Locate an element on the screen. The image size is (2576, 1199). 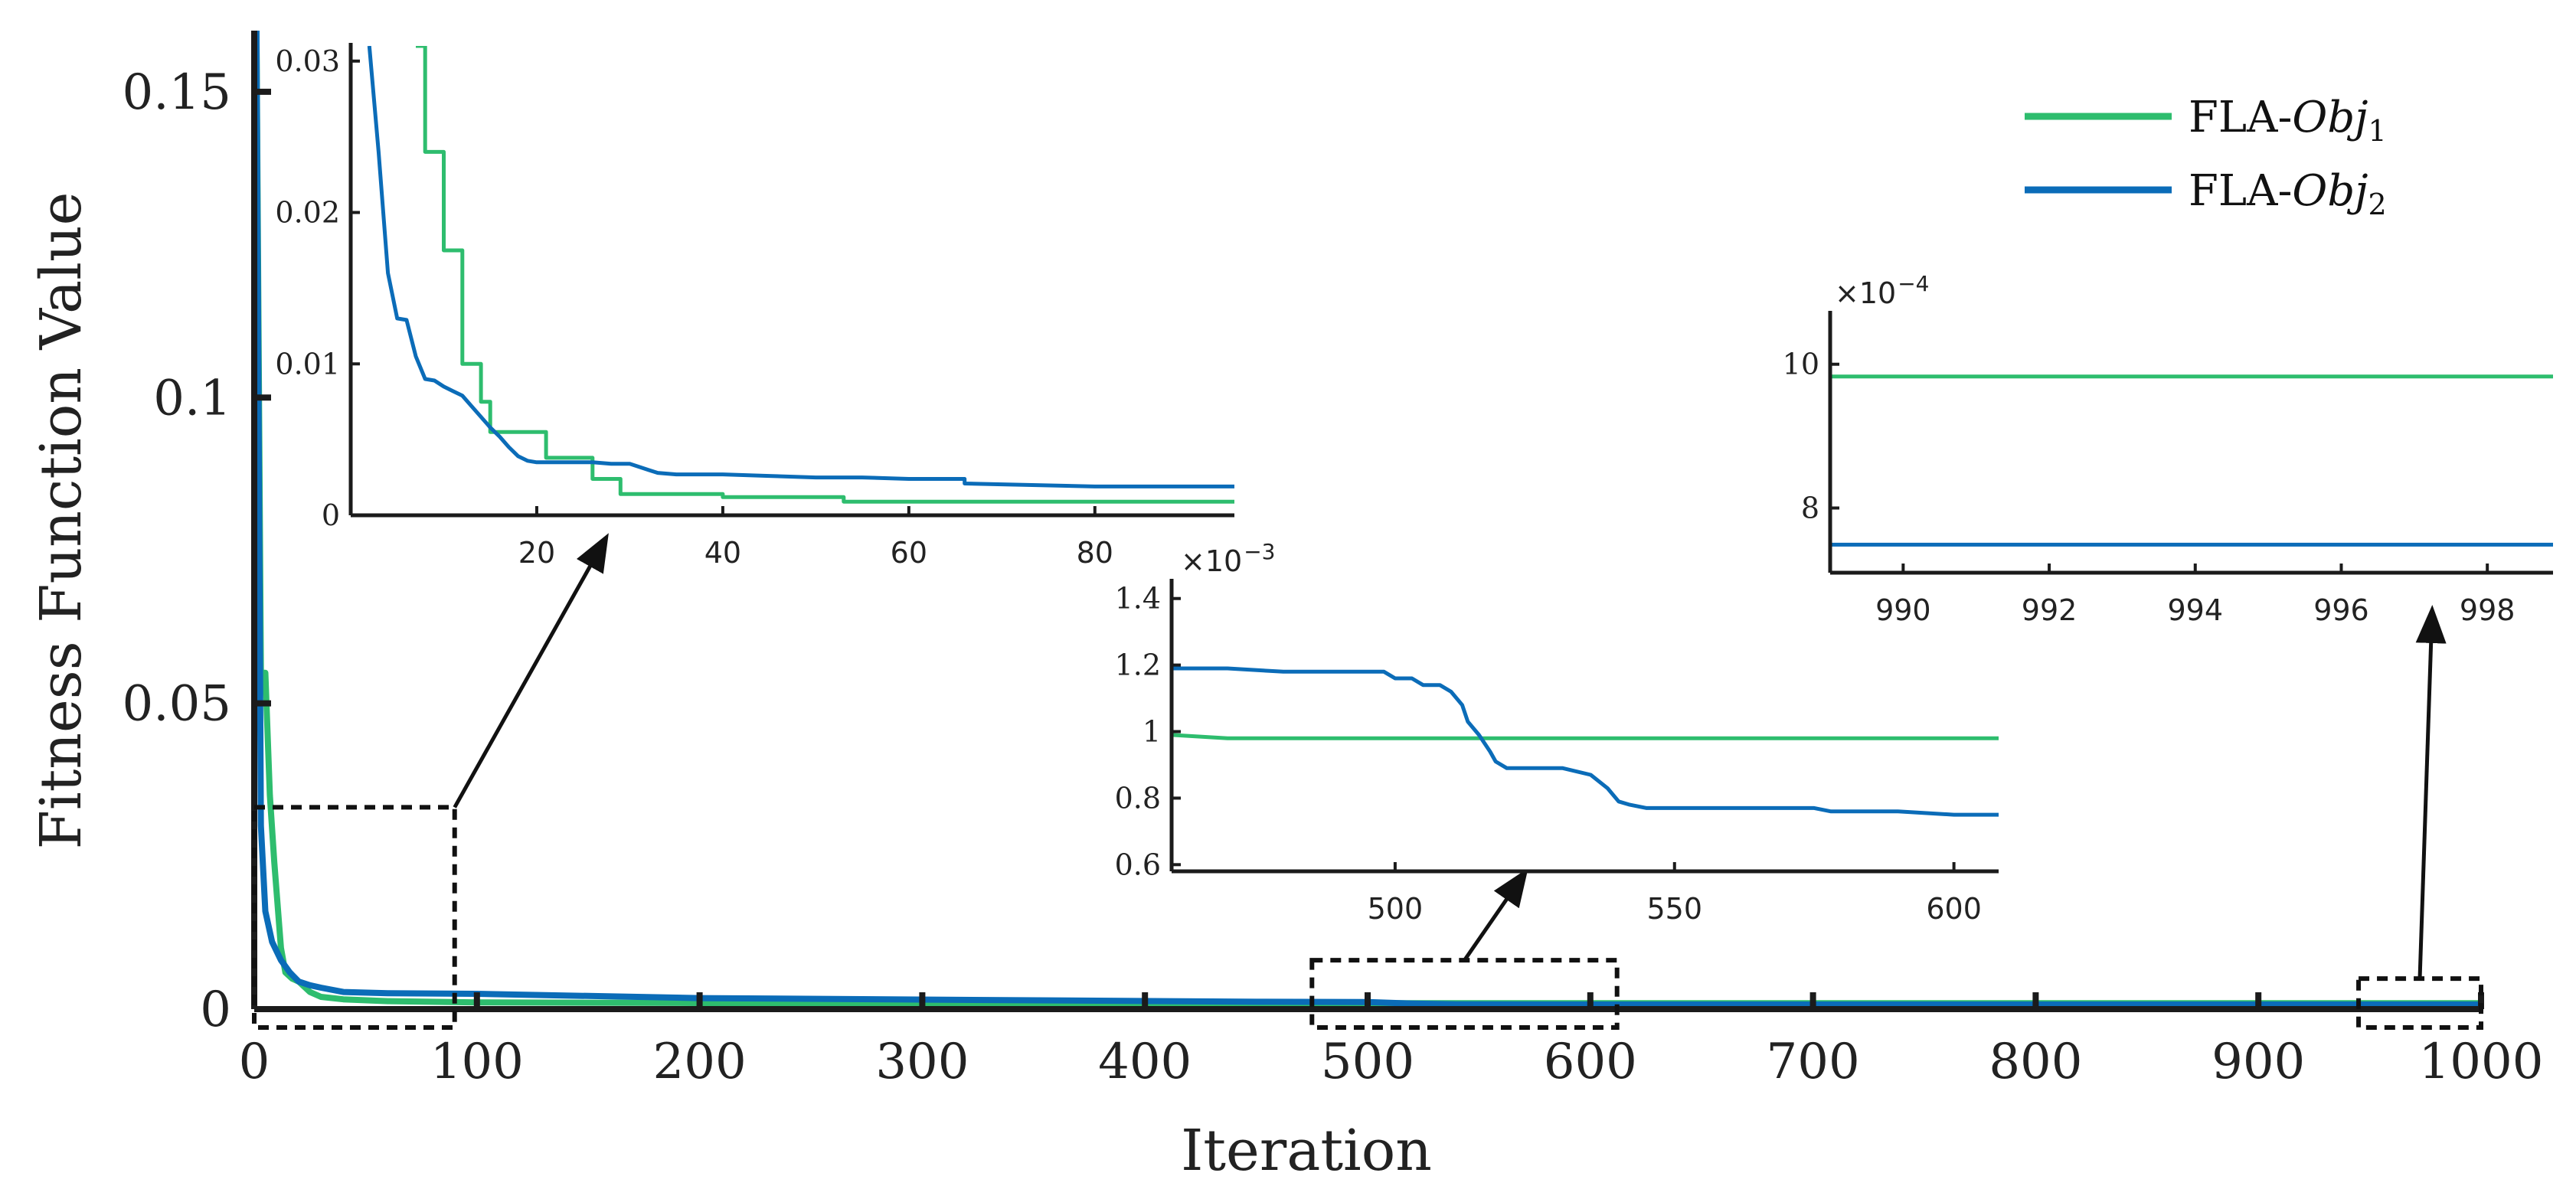
inset-y-tick-label: 1.2 is located at coordinates (1138, 665).